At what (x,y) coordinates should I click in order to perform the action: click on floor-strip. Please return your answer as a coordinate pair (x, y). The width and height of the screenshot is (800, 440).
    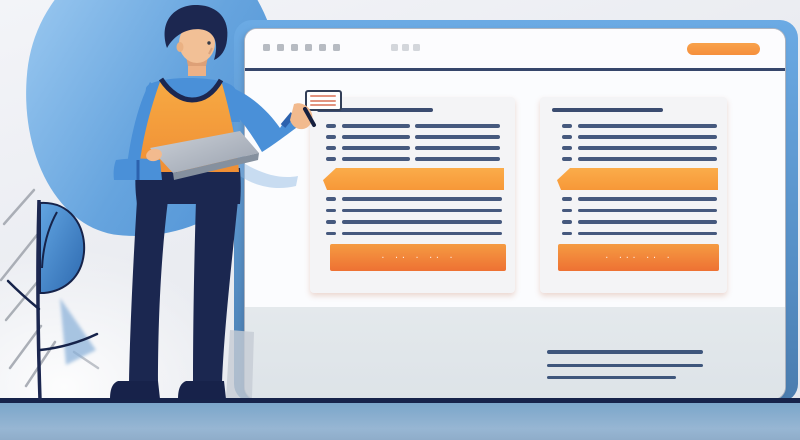
    Looking at the image, I should click on (400, 421).